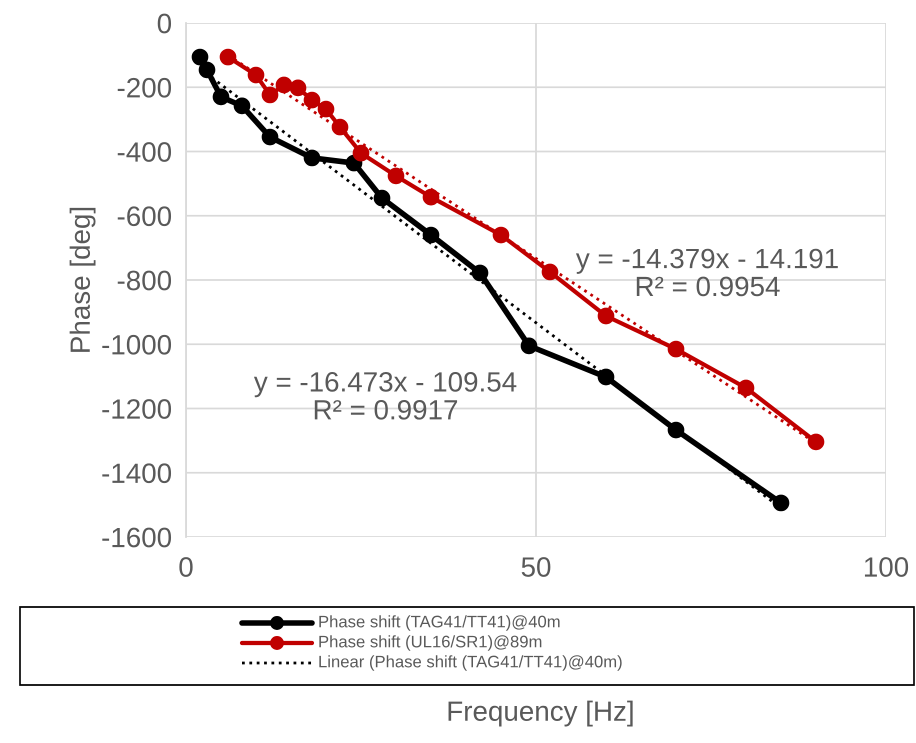 This screenshot has width=916, height=743. I want to click on y-tick-label: -1400, so click(137, 473).